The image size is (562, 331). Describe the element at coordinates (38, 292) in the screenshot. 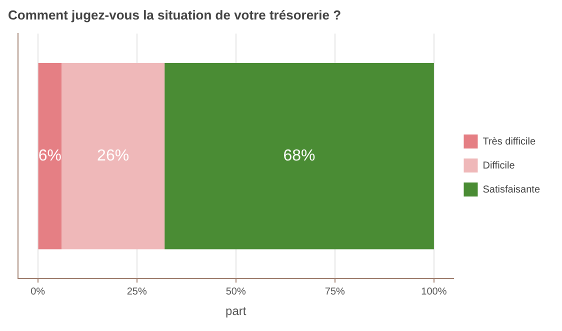

I see `x-tick-label: 0%` at that location.